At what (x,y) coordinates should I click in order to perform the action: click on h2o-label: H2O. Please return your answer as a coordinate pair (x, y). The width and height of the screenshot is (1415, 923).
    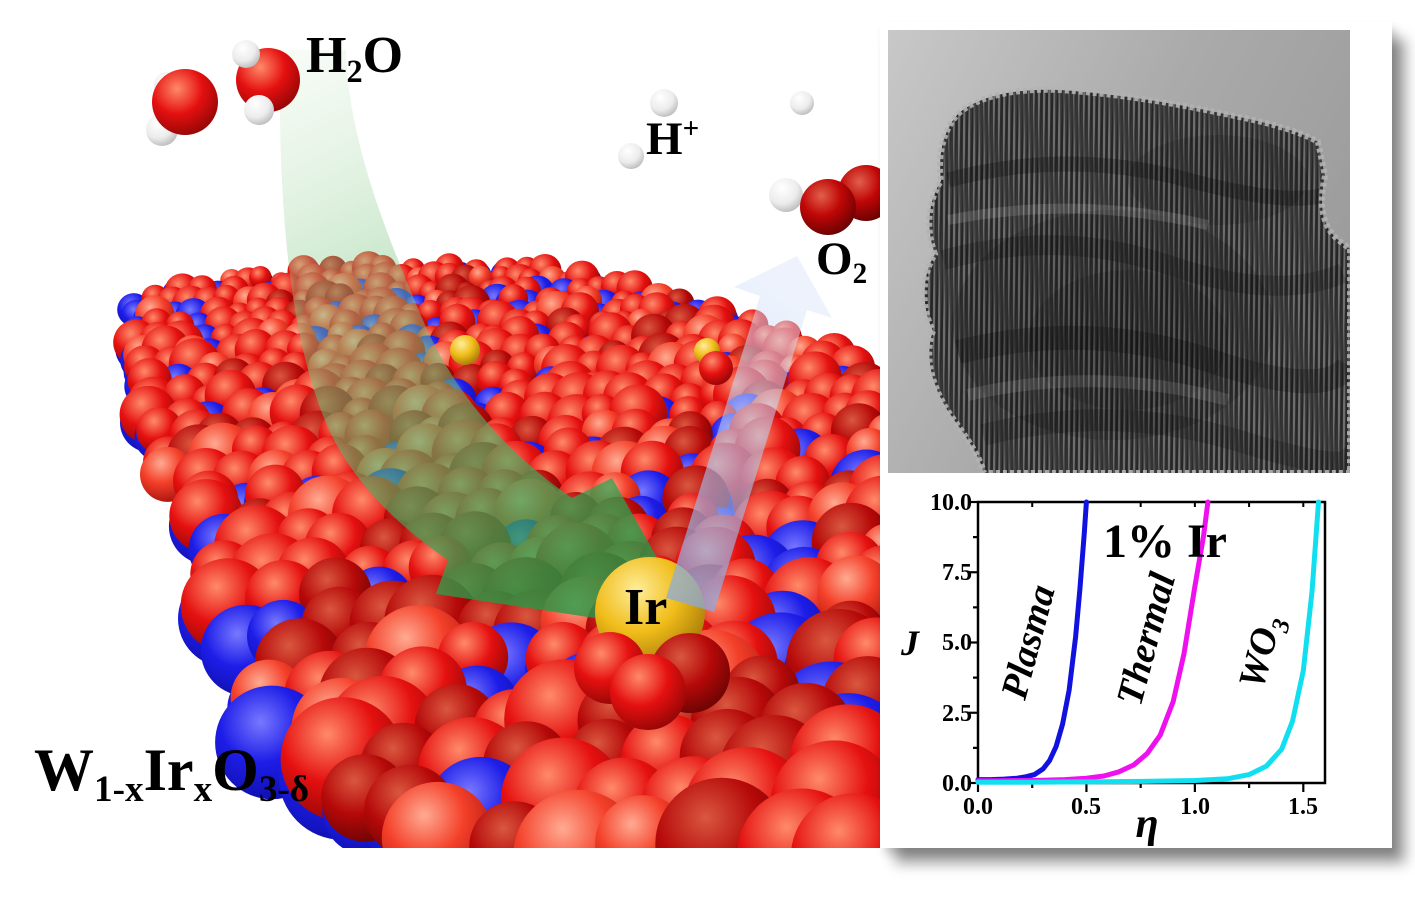
    Looking at the image, I should click on (355, 58).